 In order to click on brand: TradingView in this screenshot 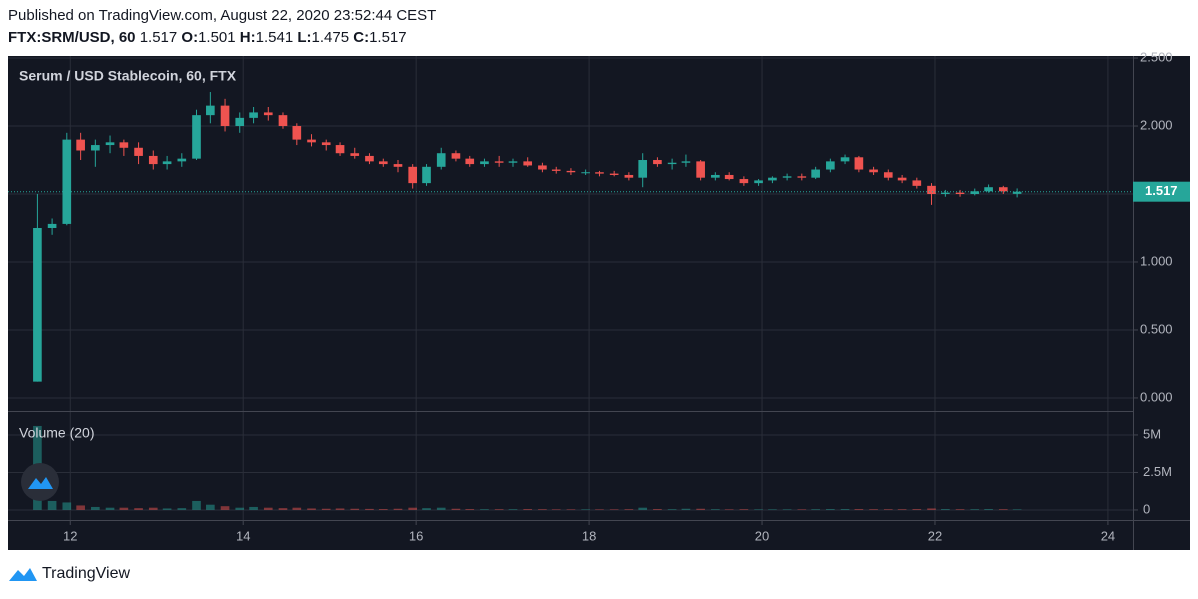, I will do `click(86, 573)`.